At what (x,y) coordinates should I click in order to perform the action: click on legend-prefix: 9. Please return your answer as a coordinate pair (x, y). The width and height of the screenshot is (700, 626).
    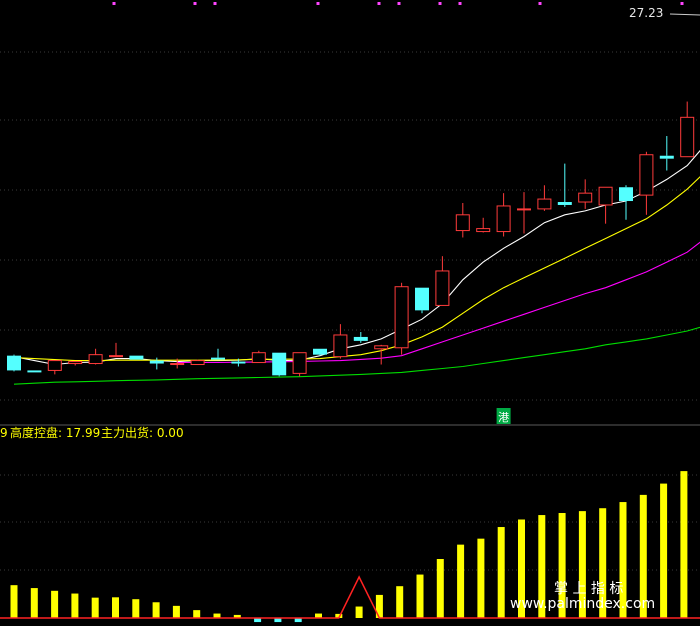
    Looking at the image, I should click on (4, 433).